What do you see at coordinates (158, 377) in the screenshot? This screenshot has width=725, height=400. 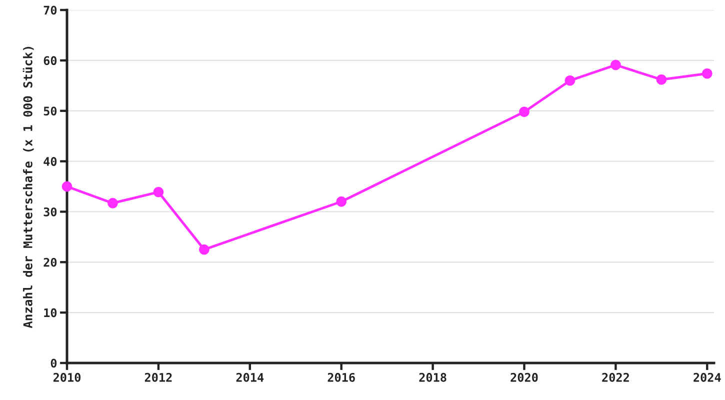 I see `x-tick-label: 2012` at bounding box center [158, 377].